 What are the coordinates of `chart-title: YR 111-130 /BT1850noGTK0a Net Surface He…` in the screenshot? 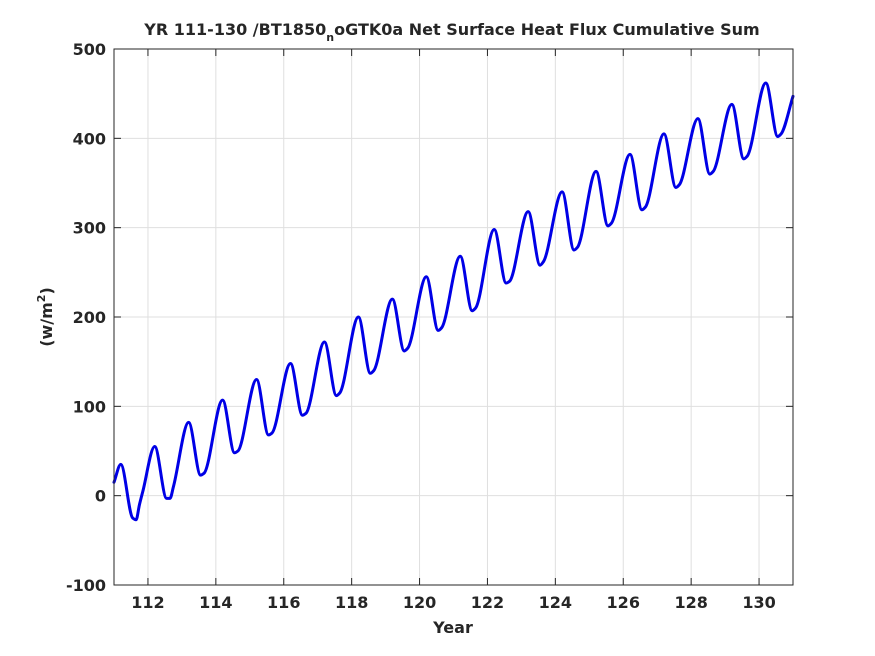 It's located at (451, 32).